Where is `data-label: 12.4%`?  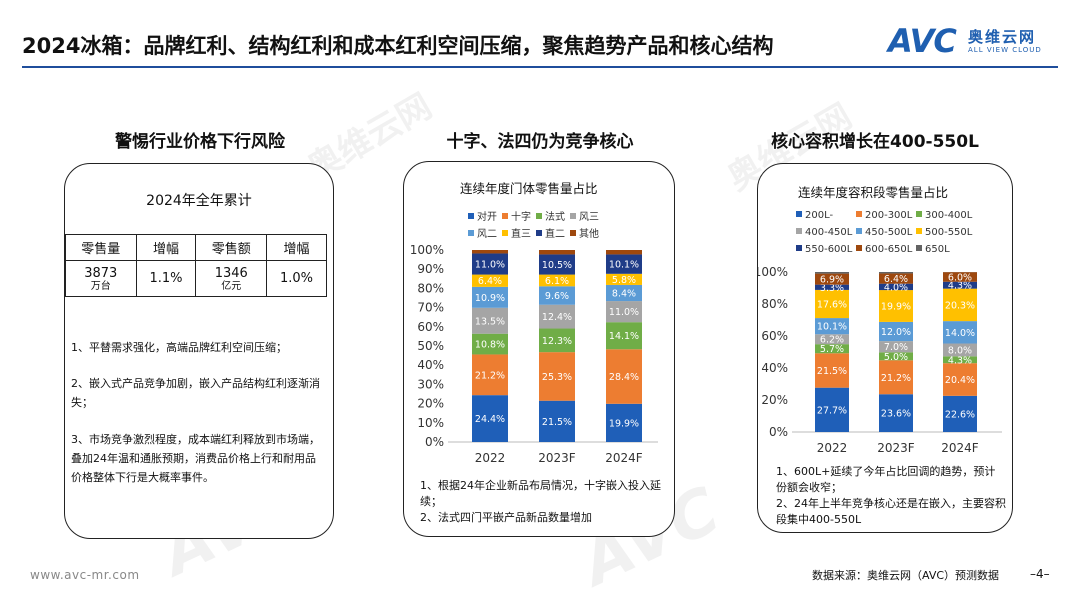
data-label: 12.4% is located at coordinates (557, 317).